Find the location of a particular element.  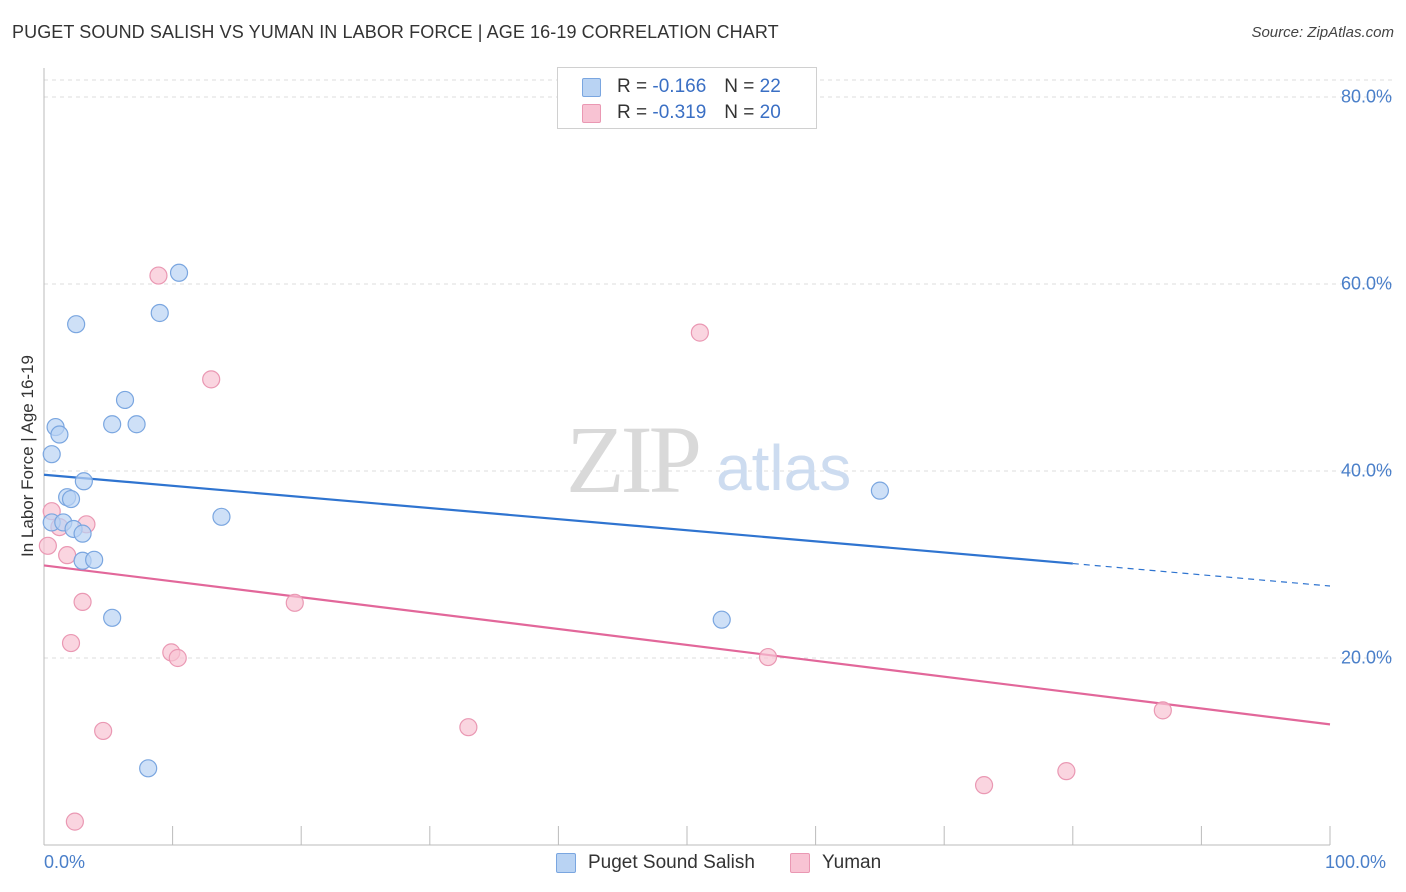

source-credit: Source: ZipAtlas.com is located at coordinates (1322, 32).